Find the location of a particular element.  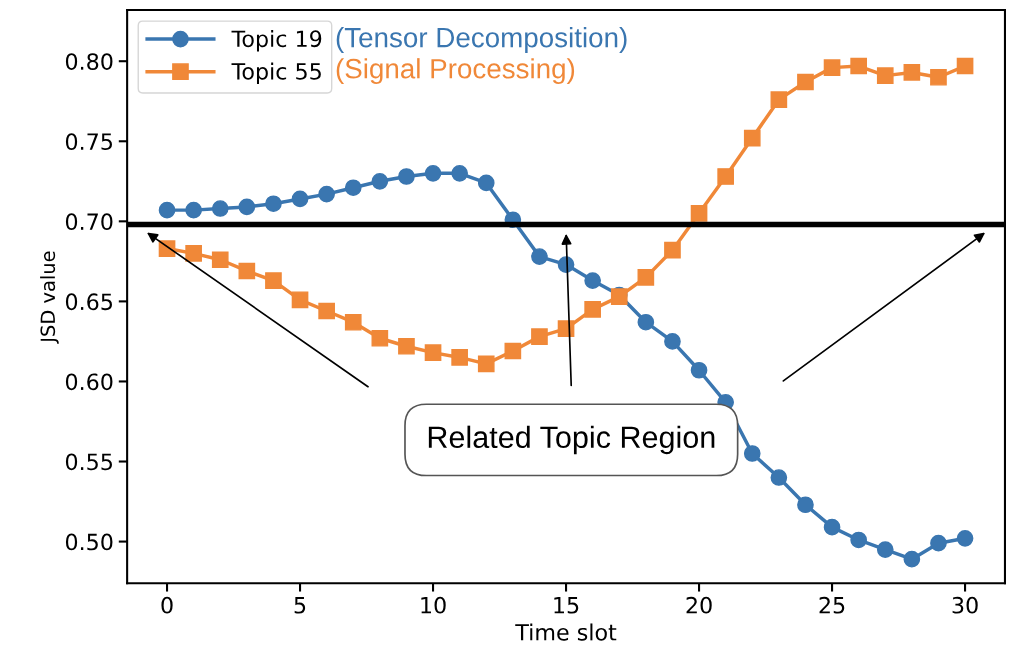

legend-label: Topic 19 is located at coordinates (276, 40).